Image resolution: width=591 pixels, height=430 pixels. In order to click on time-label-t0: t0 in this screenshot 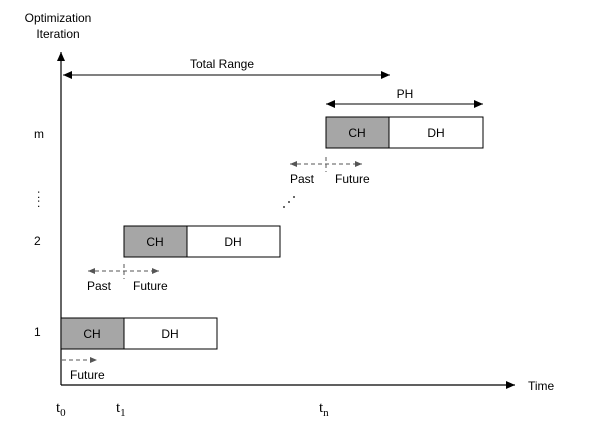, I will do `click(61, 409)`.